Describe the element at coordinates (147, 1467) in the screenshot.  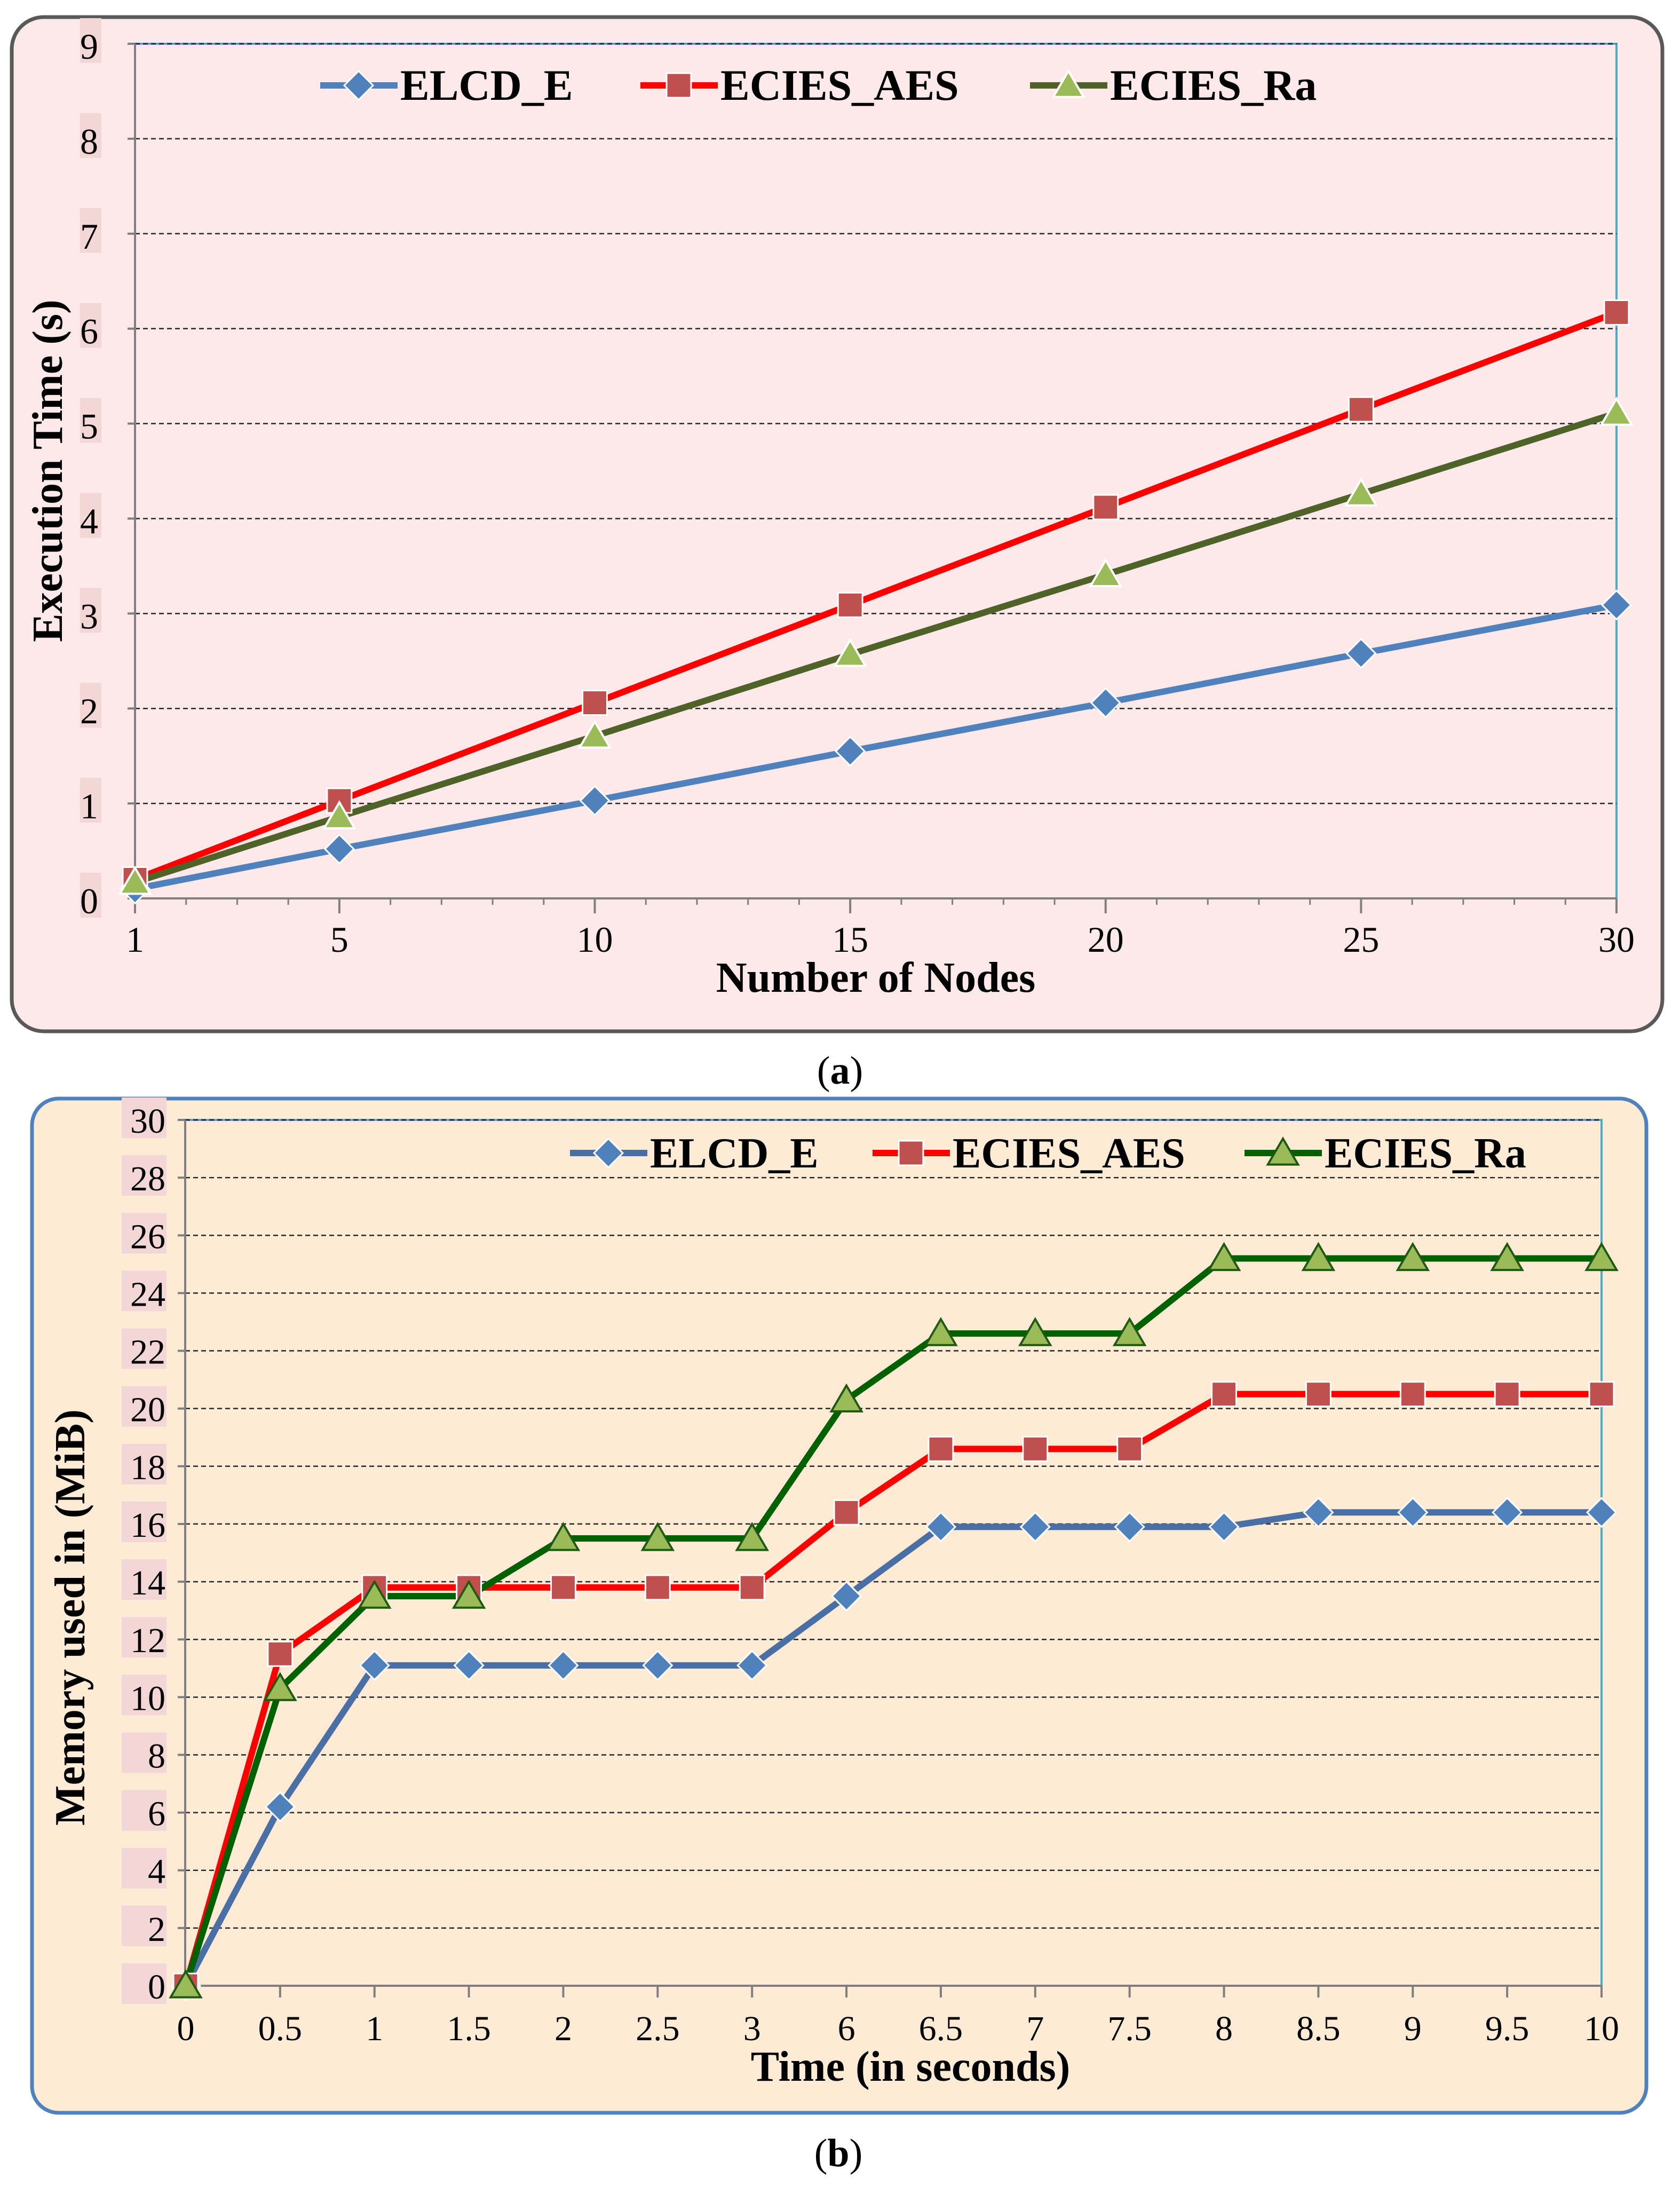
I see `chart-b-y-tick-label: 18` at that location.